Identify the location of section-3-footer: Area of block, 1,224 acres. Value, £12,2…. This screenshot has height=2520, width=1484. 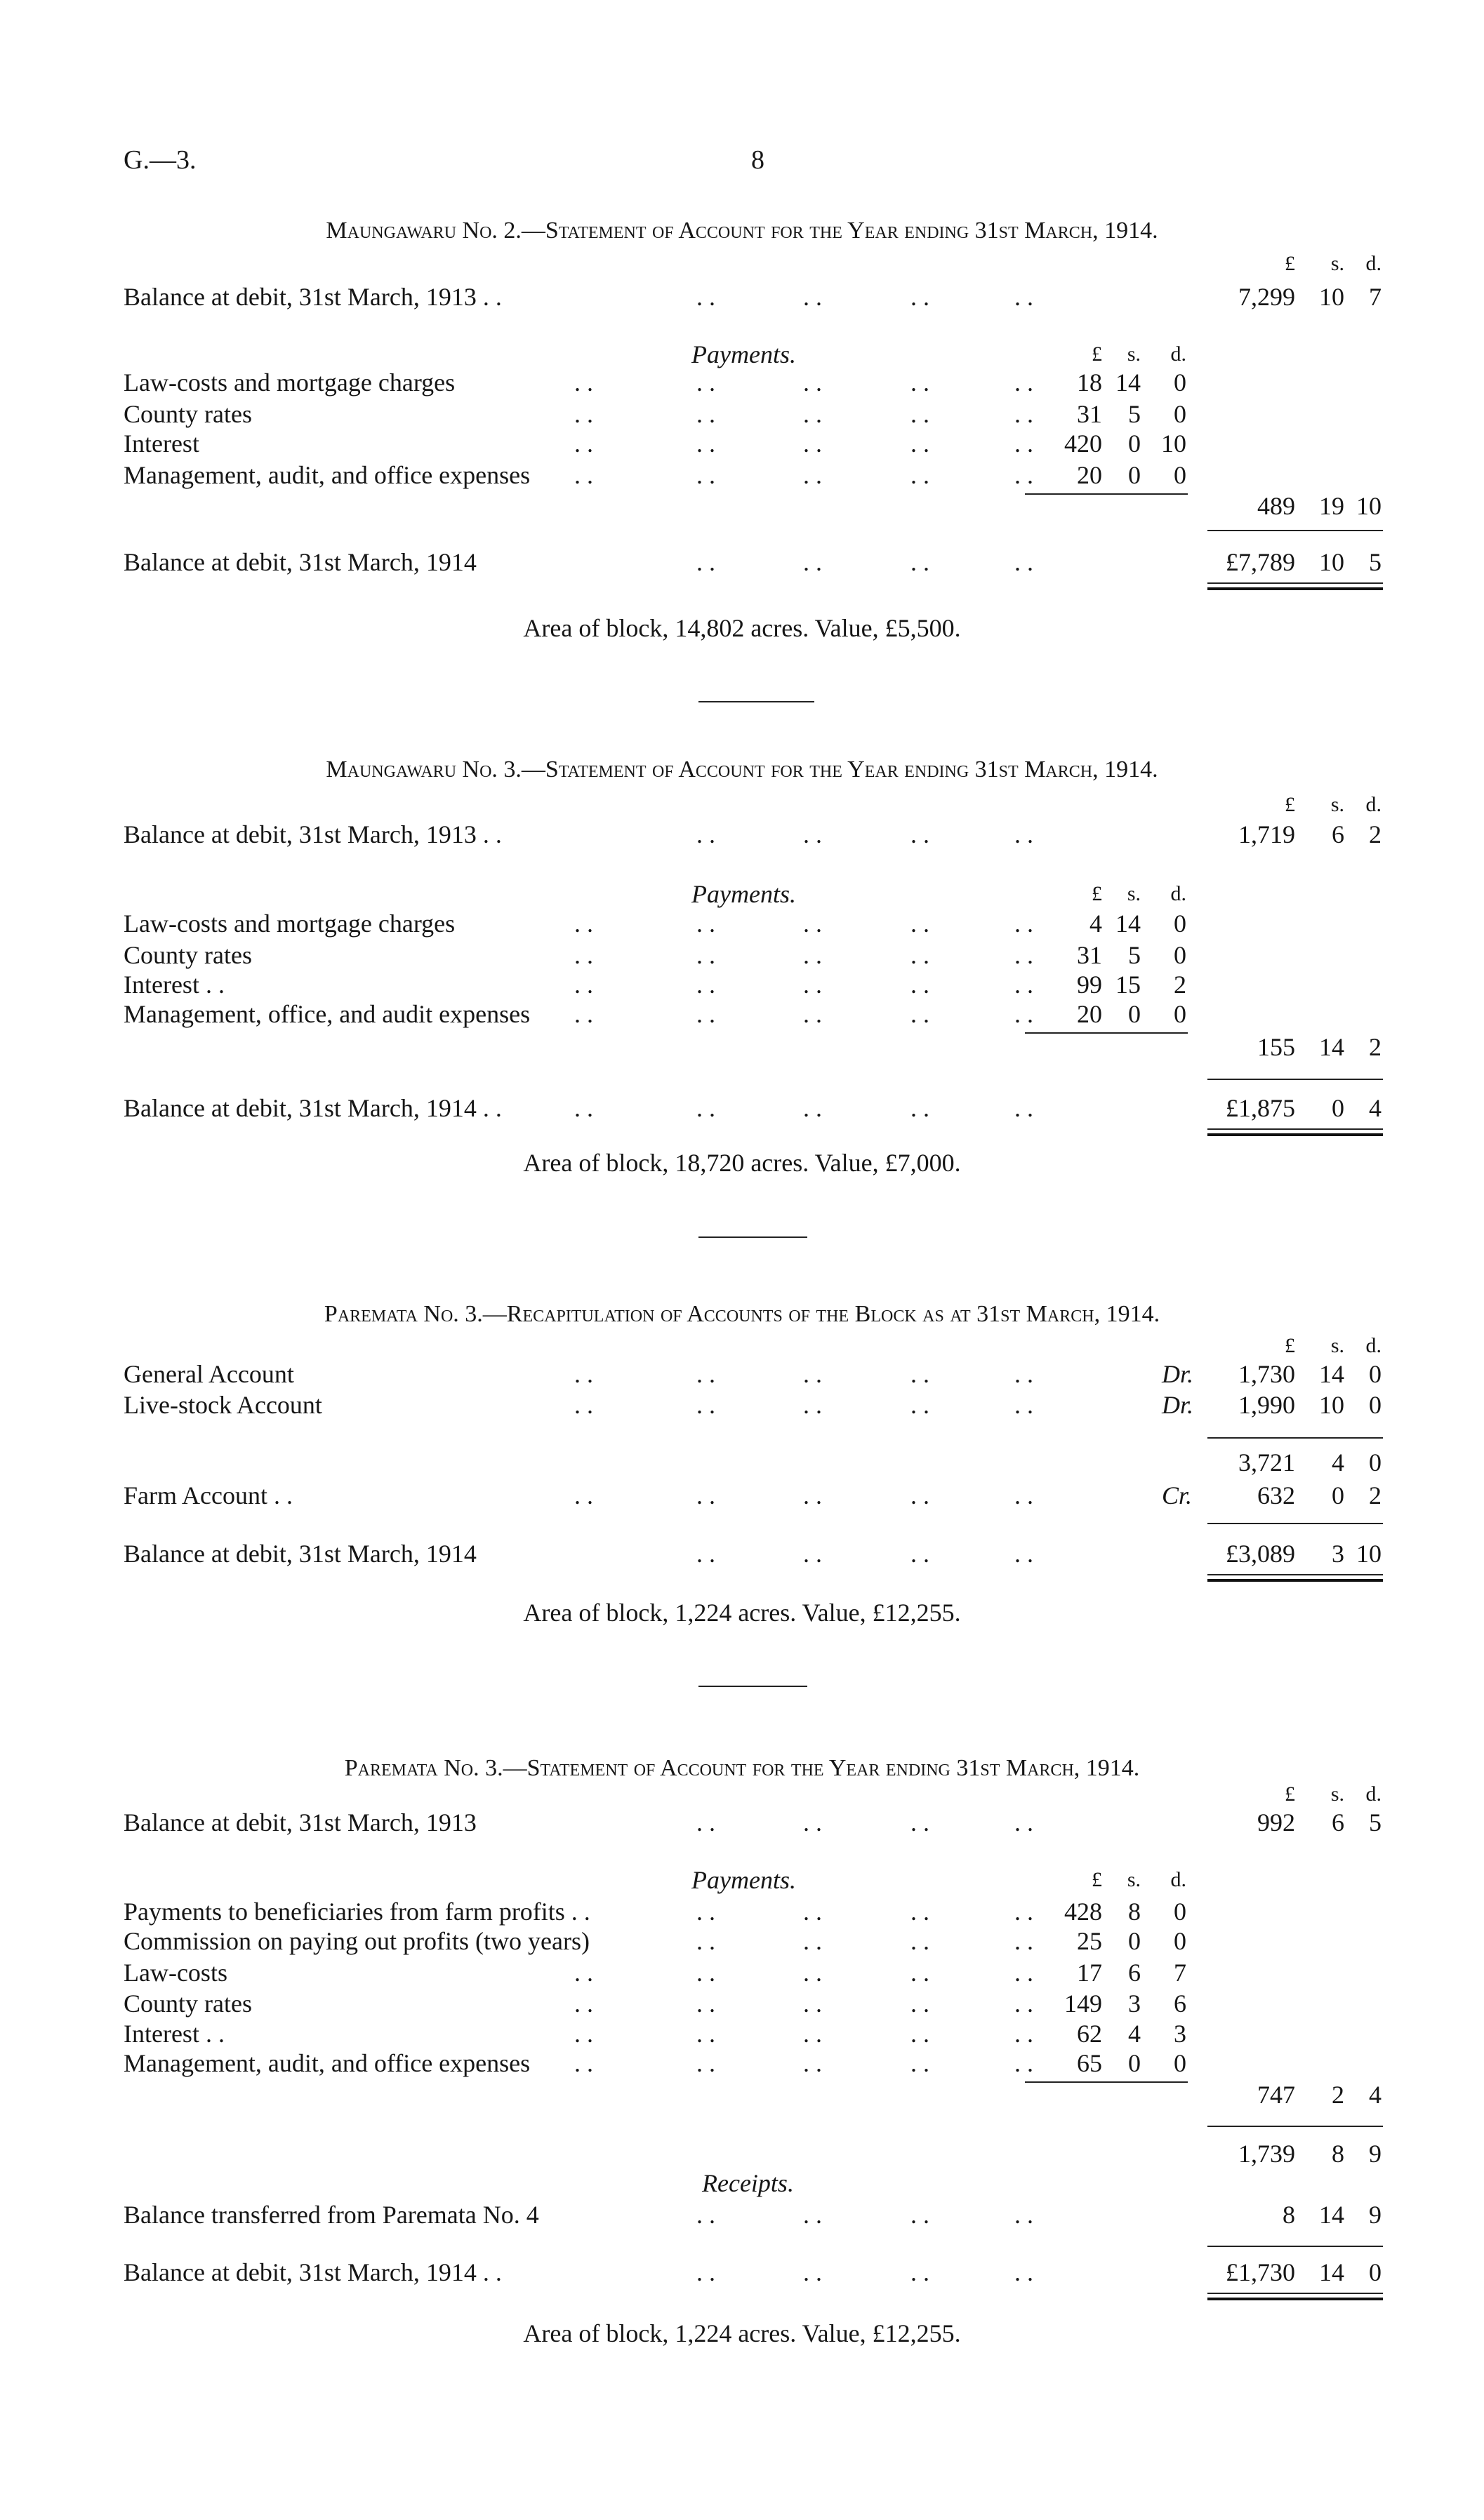
(742, 1613).